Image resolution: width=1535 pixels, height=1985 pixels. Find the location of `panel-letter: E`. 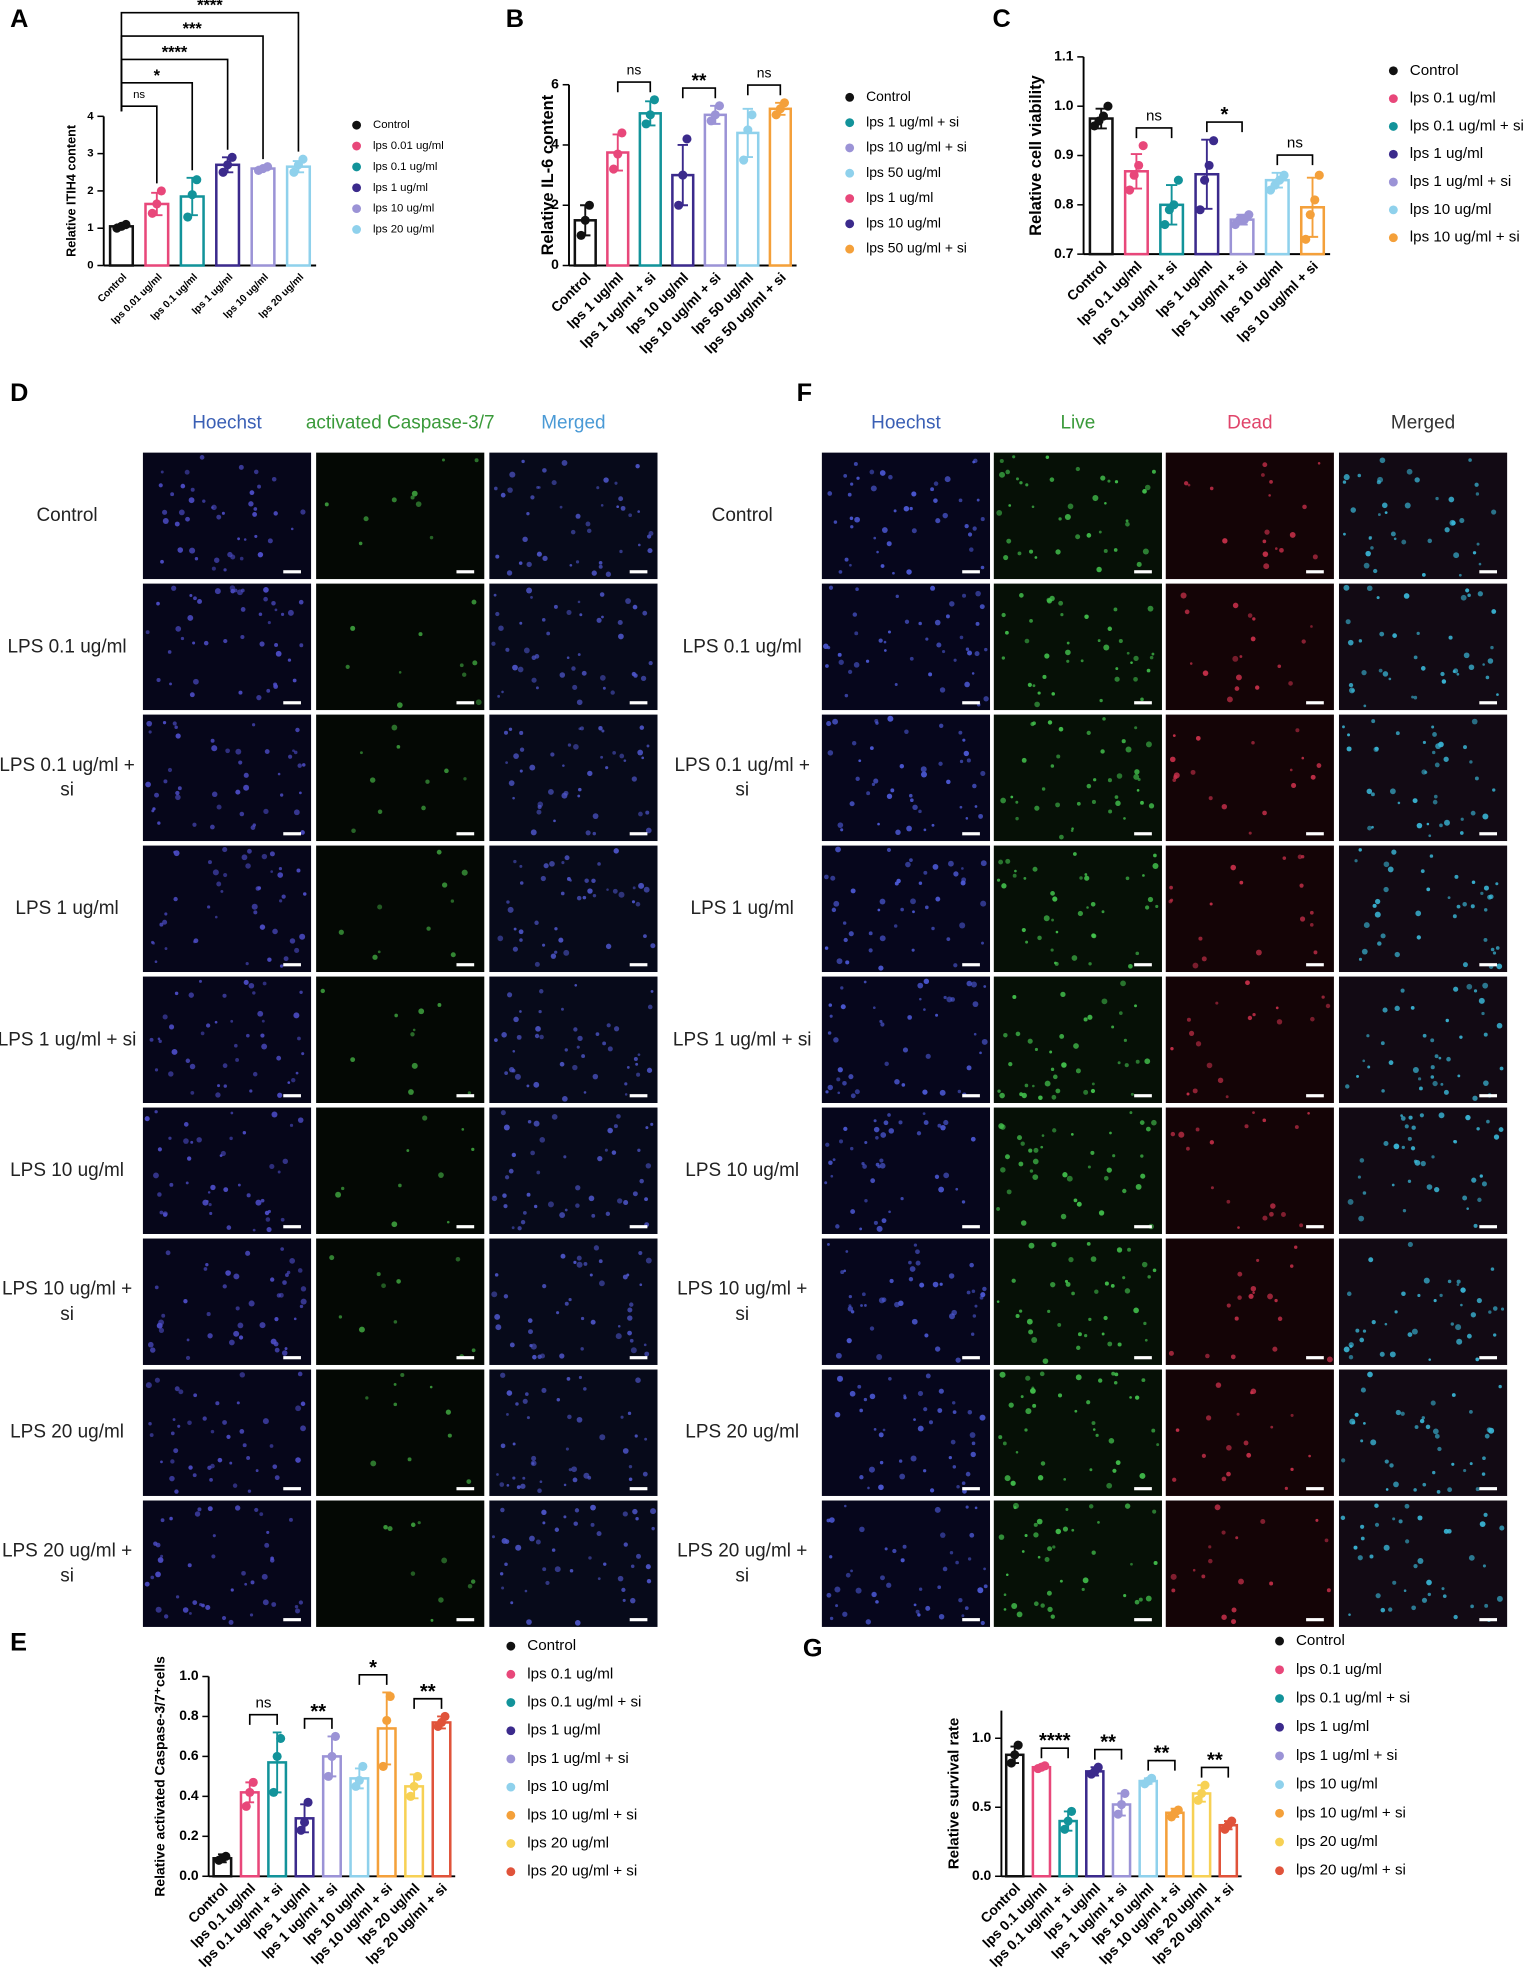

panel-letter: E is located at coordinates (18, 1642).